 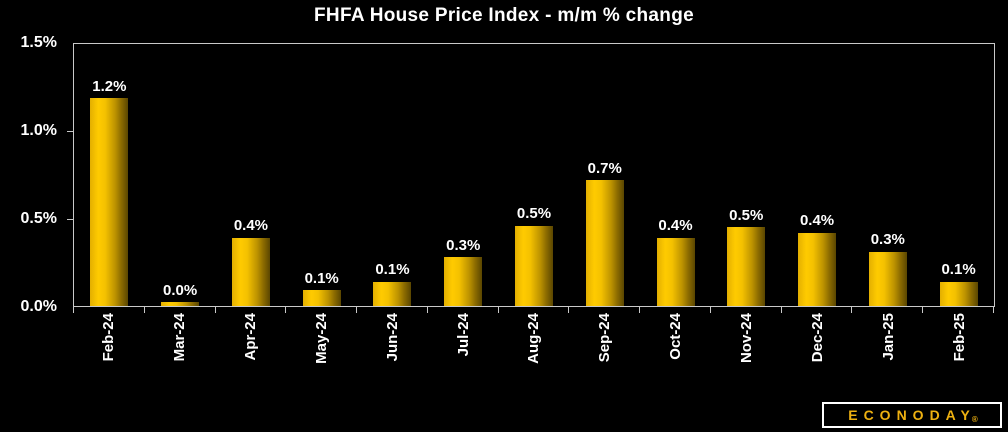 What do you see at coordinates (179, 337) in the screenshot?
I see `x-axis-label: Mar-24` at bounding box center [179, 337].